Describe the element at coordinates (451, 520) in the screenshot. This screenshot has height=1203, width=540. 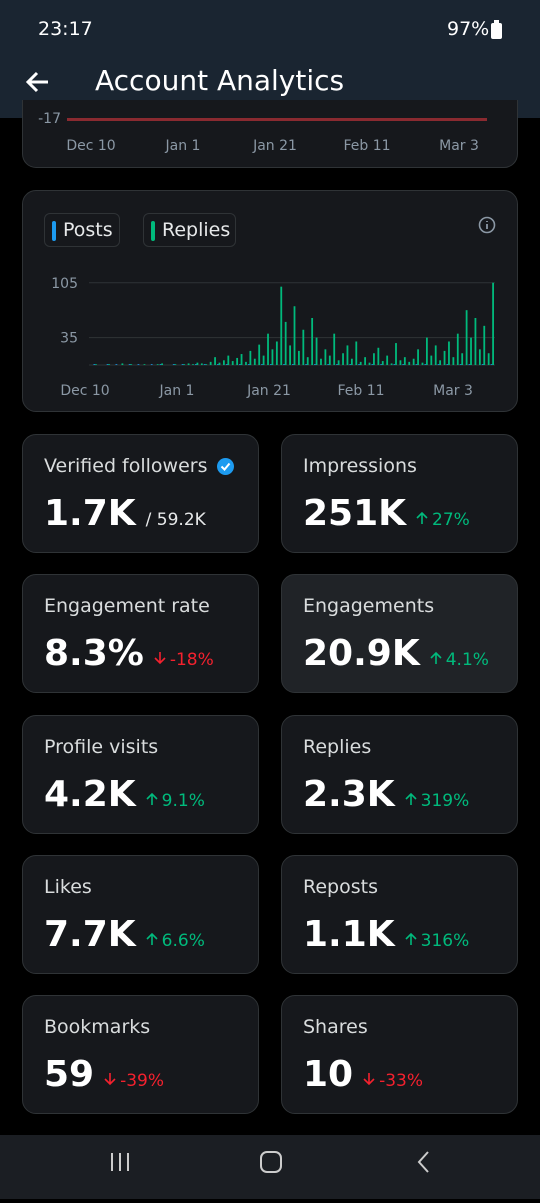
I see `change-text: 27%` at that location.